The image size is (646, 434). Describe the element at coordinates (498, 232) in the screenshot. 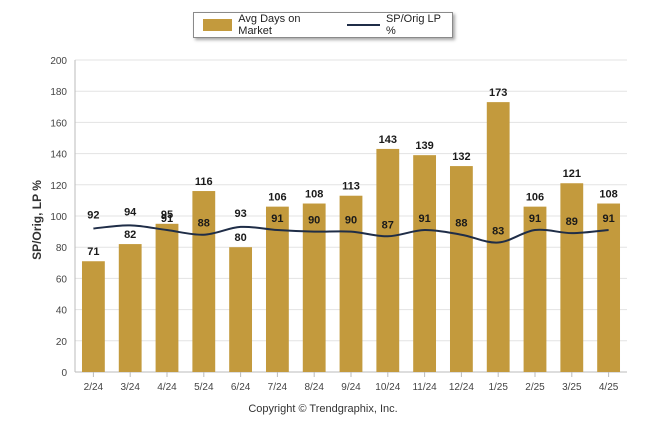

I see `line-data-label: 83` at that location.